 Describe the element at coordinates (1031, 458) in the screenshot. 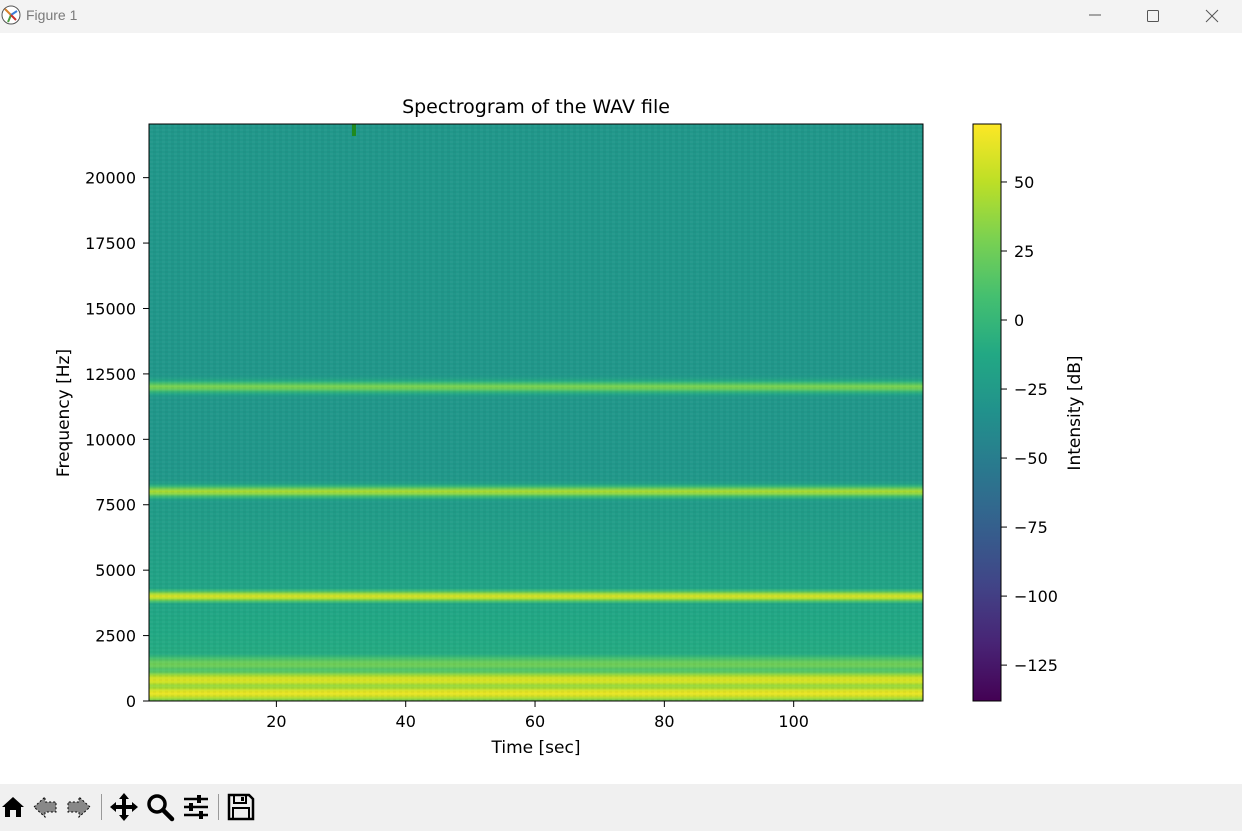

I see `colorbar-tick-label: −50` at that location.